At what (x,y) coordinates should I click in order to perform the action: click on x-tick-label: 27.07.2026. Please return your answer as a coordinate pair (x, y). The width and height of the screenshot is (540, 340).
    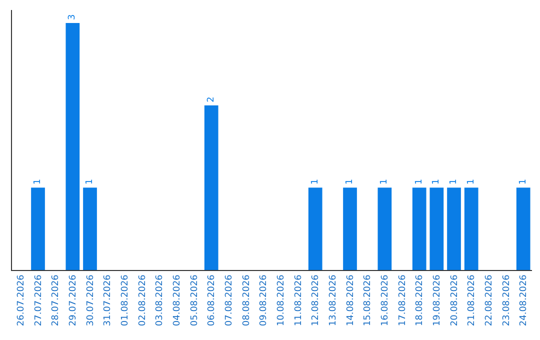
    Looking at the image, I should click on (39, 300).